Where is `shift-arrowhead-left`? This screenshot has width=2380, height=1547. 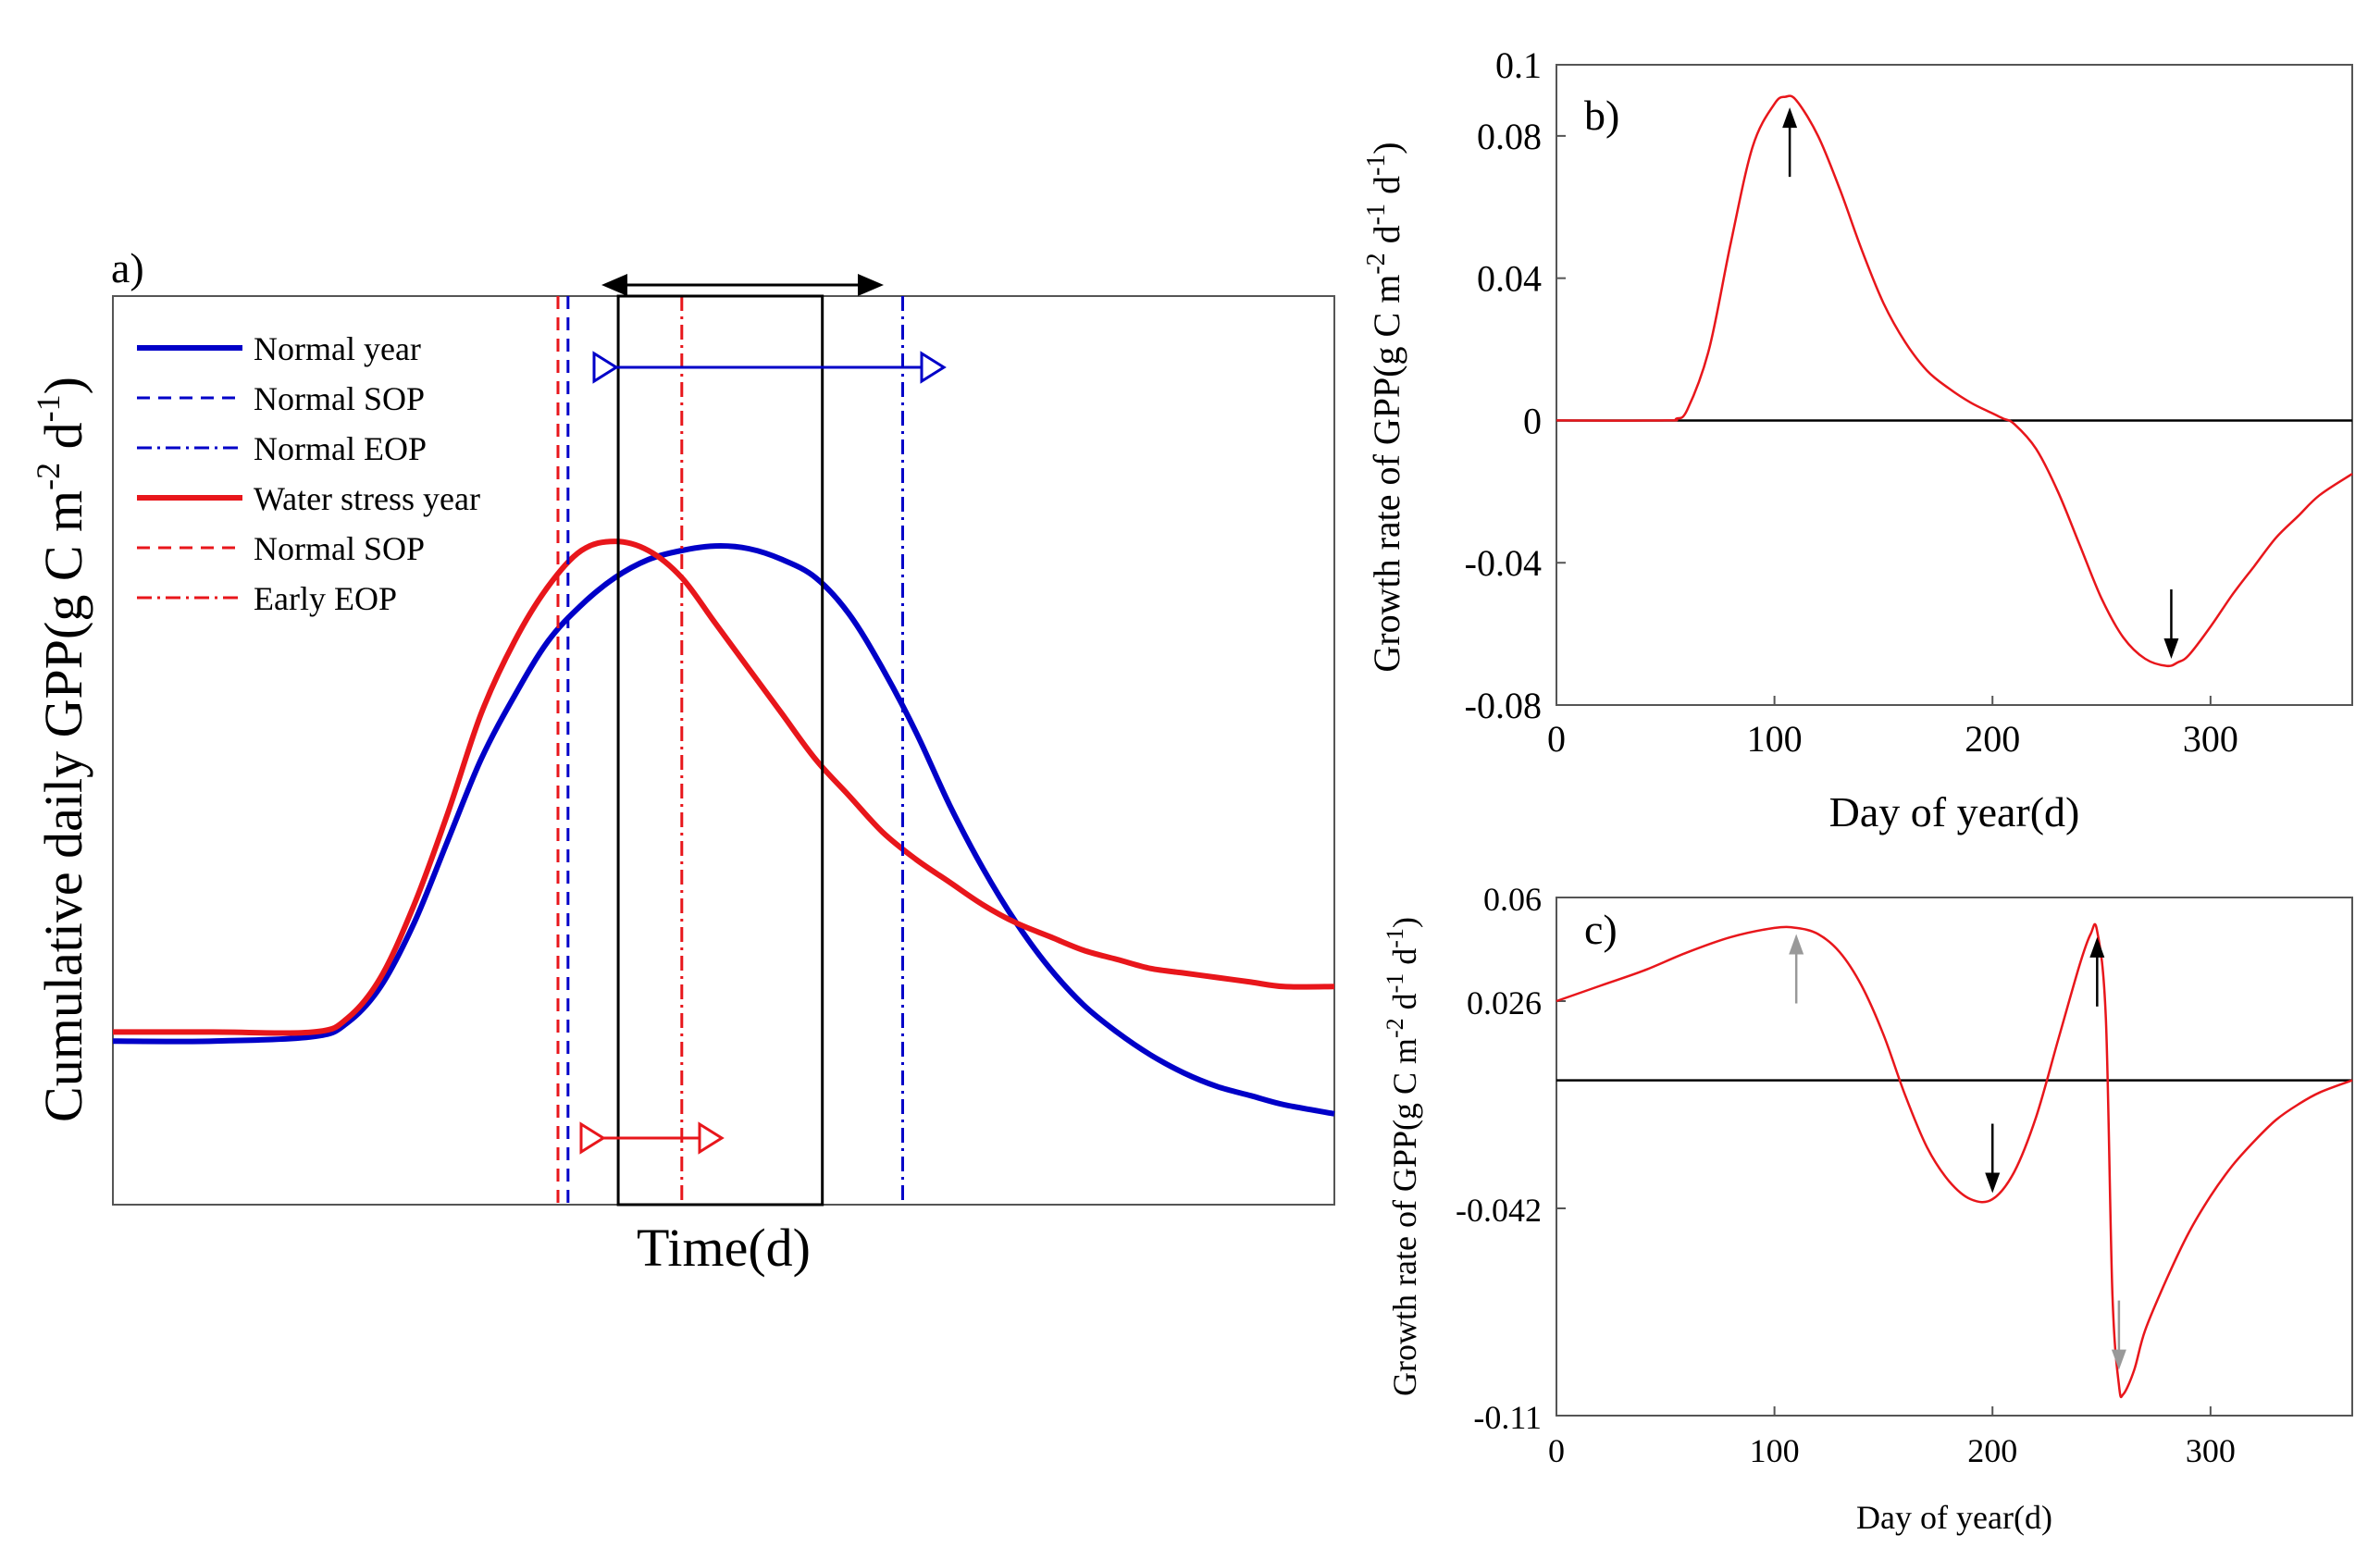
shift-arrowhead-left is located at coordinates (614, 285).